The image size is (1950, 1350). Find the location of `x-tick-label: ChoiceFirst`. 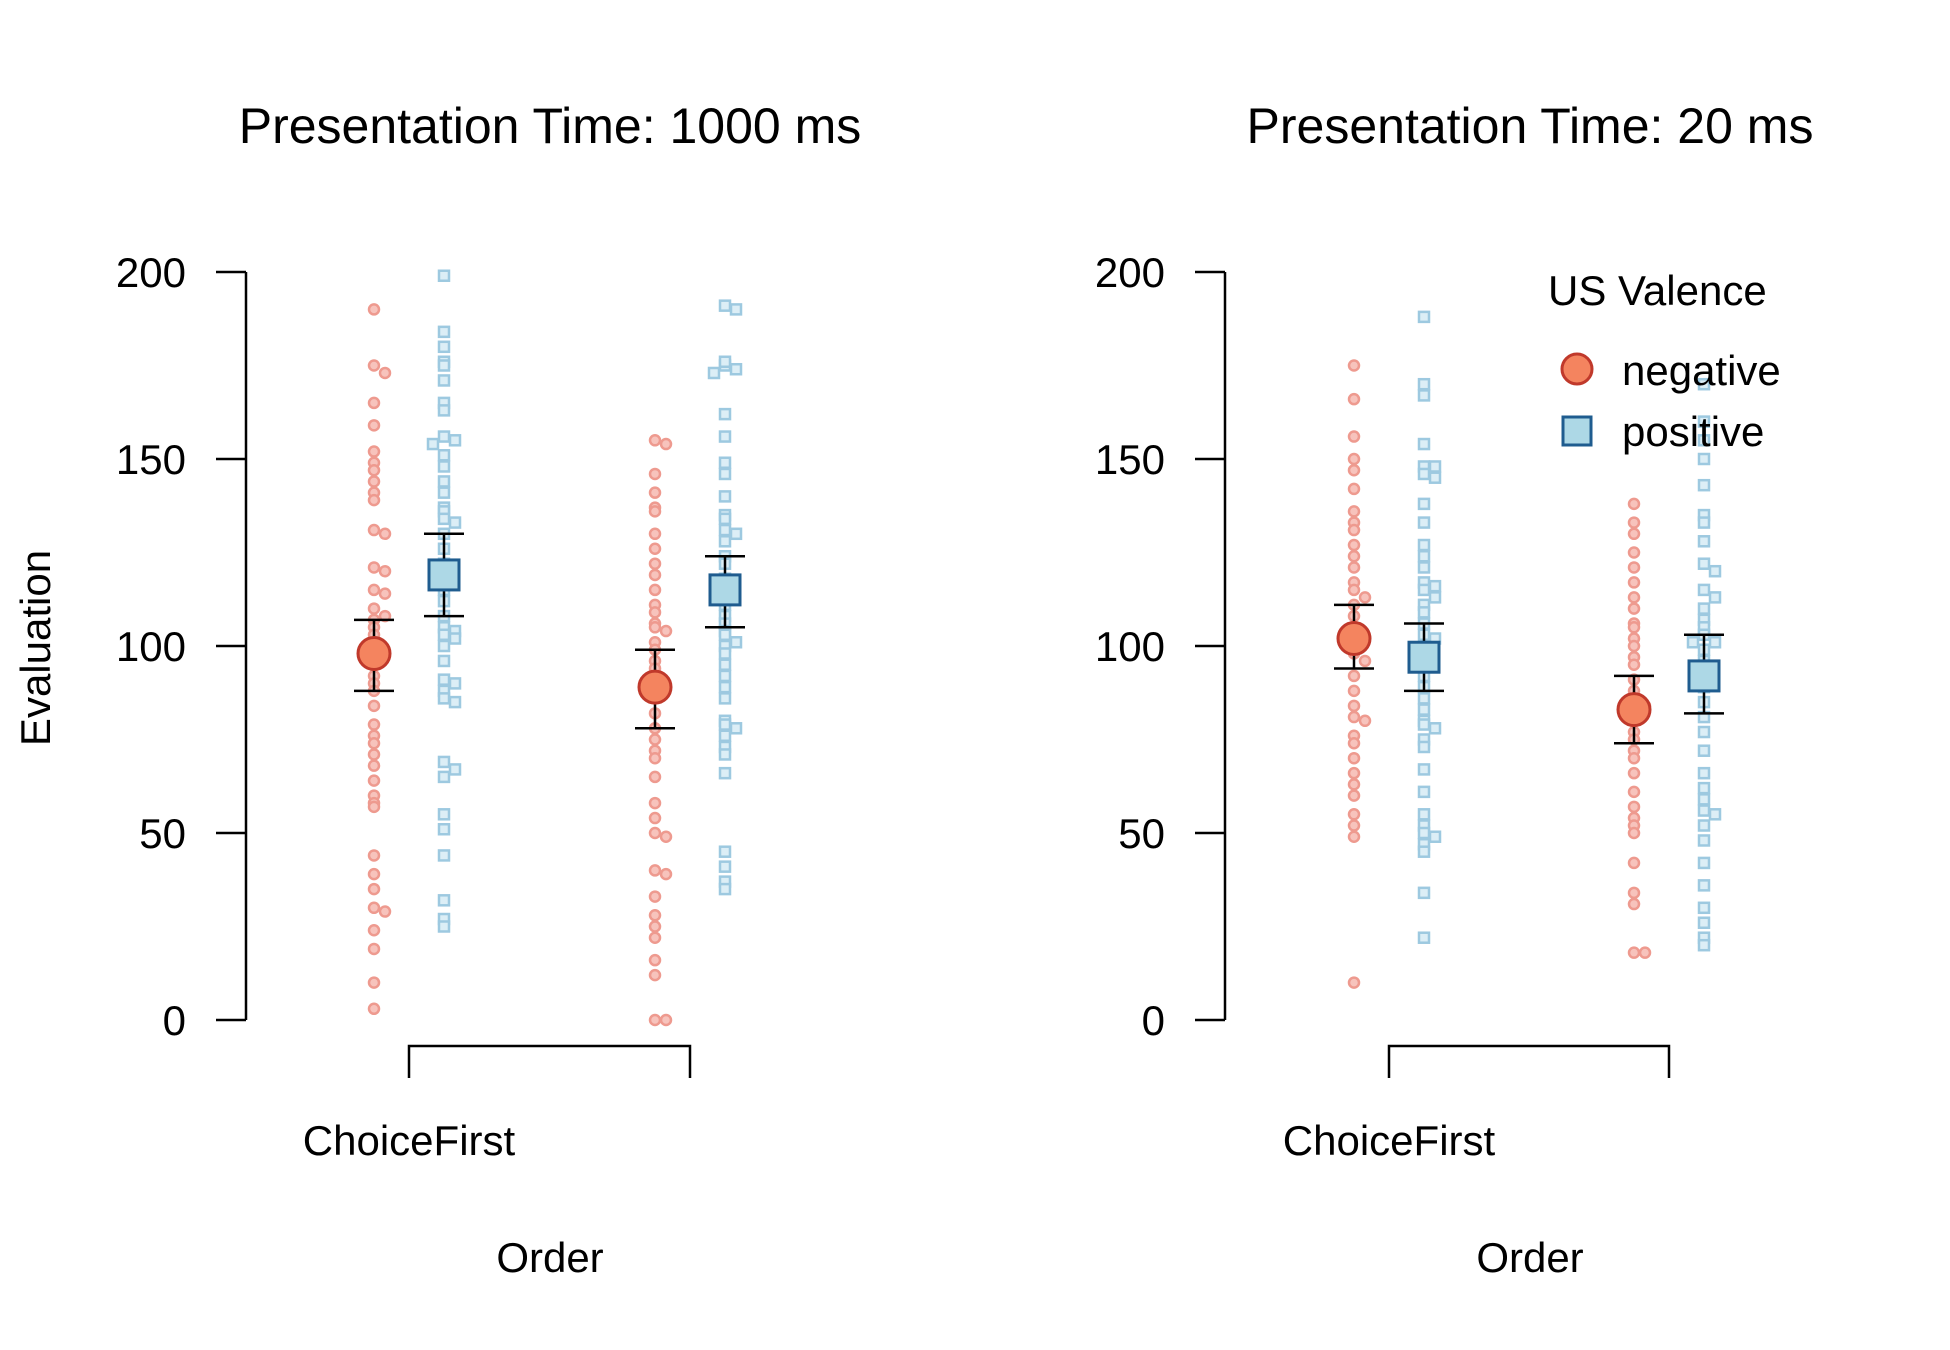

x-tick-label: ChoiceFirst is located at coordinates (1389, 1140).